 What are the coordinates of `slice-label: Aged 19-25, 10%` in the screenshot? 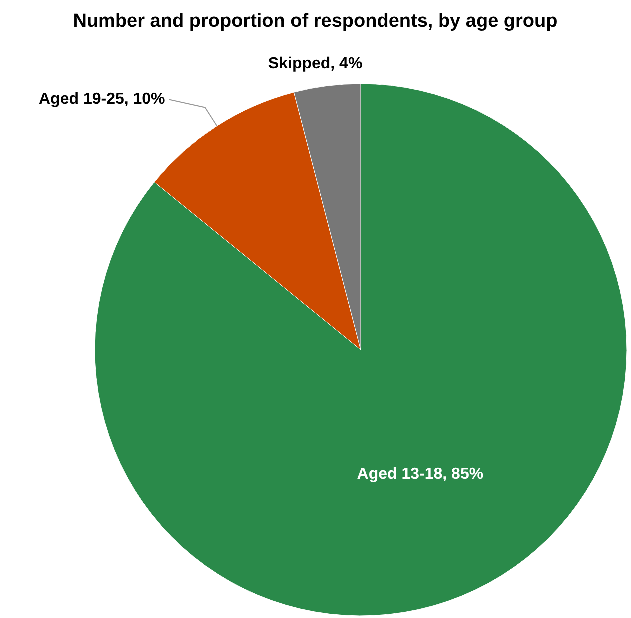 It's located at (102, 99).